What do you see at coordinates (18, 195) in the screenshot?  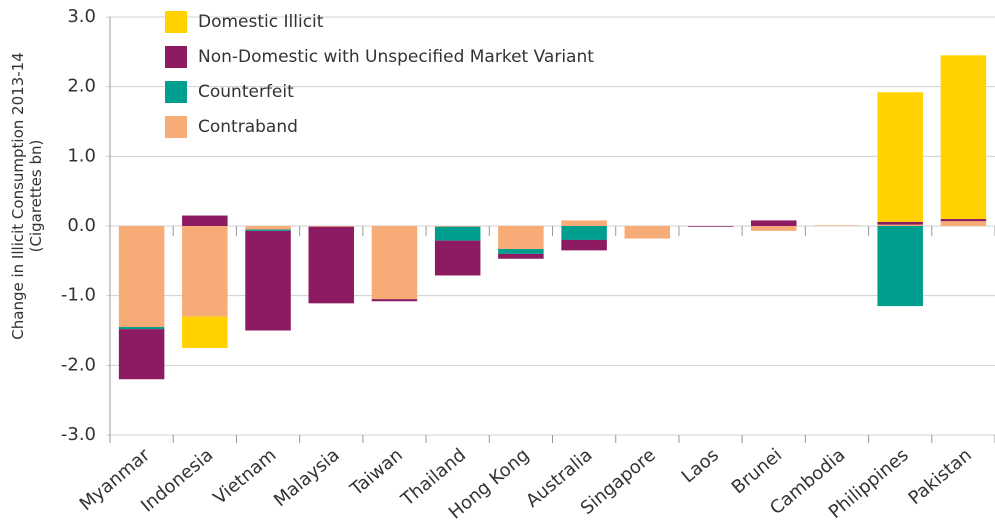 I see `y-label-line: Change in Illicit Consumption 2013-14` at bounding box center [18, 195].